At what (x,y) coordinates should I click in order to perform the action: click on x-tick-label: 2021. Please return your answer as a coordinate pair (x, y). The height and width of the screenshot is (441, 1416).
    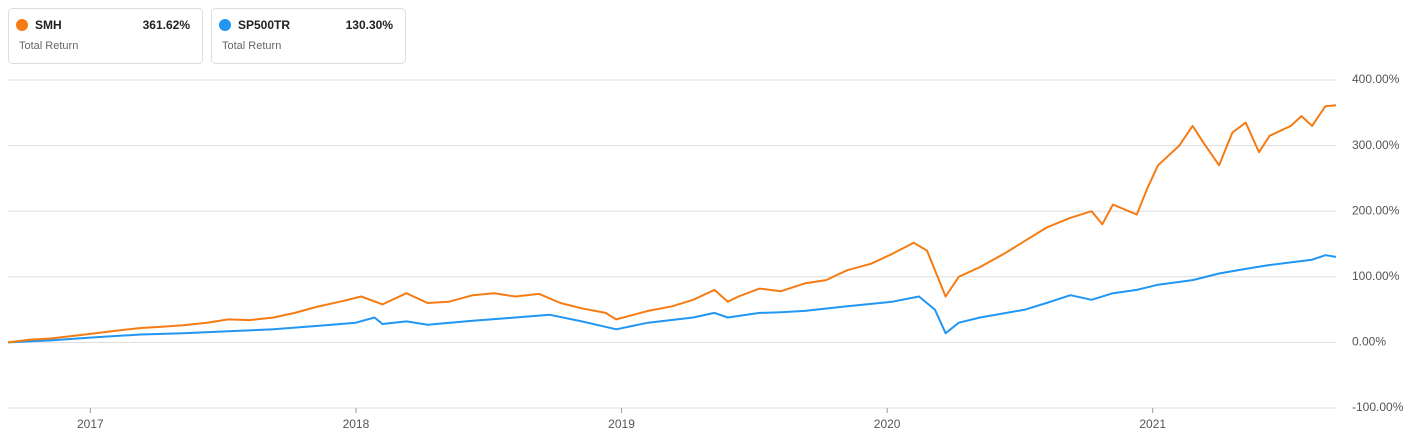
    Looking at the image, I should click on (1152, 424).